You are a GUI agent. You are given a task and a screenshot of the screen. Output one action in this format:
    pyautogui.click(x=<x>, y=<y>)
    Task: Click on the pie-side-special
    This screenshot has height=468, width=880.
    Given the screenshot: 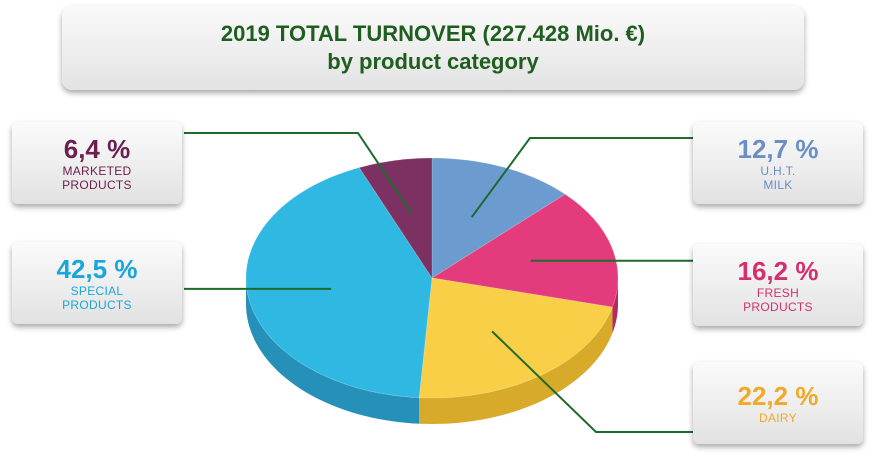 What is the action you would take?
    pyautogui.click(x=333, y=351)
    